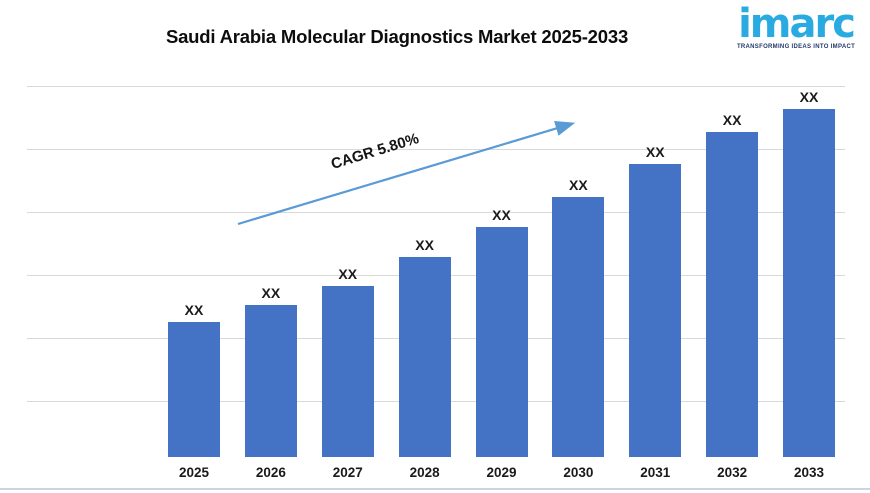 The image size is (870, 493). Describe the element at coordinates (347, 472) in the screenshot. I see `x-axis-label: 2027` at that location.